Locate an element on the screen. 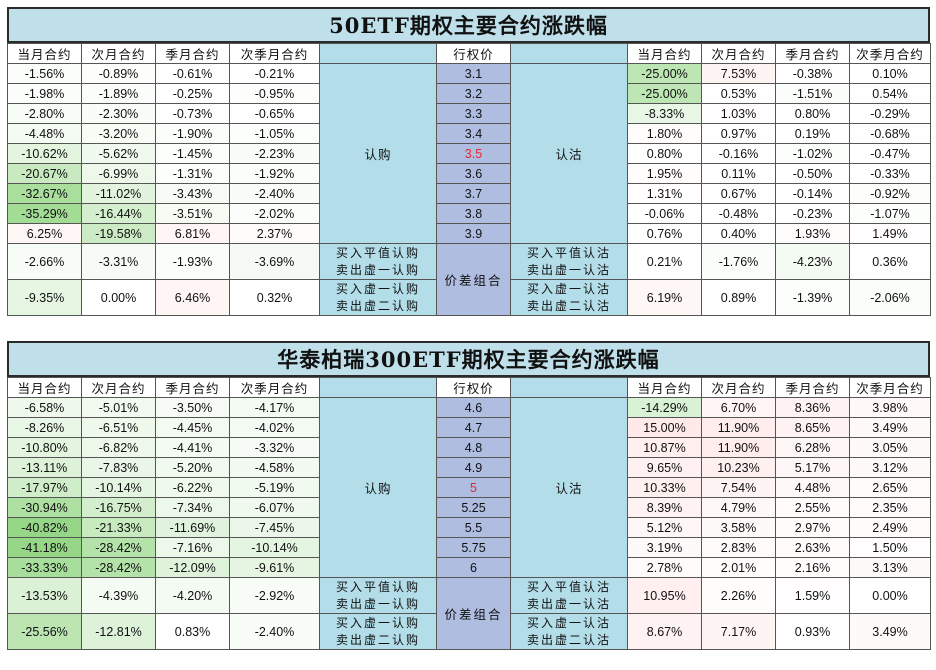 Image resolution: width=936 pixels, height=670 pixels. put-change-cell: 0.11% is located at coordinates (738, 173).